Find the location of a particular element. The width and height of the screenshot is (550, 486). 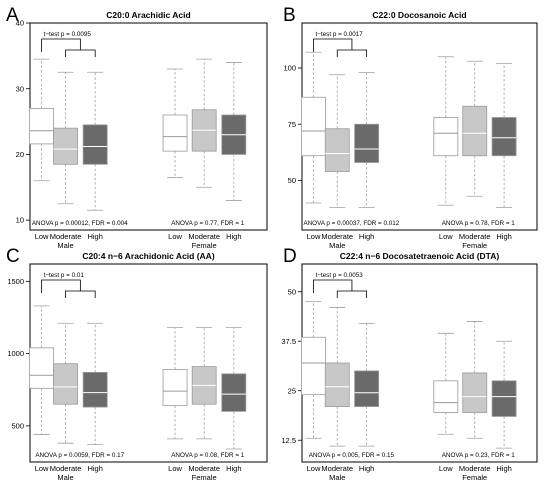

ttest-bracket: t−test p = 0.0095 is located at coordinates (68, 44).